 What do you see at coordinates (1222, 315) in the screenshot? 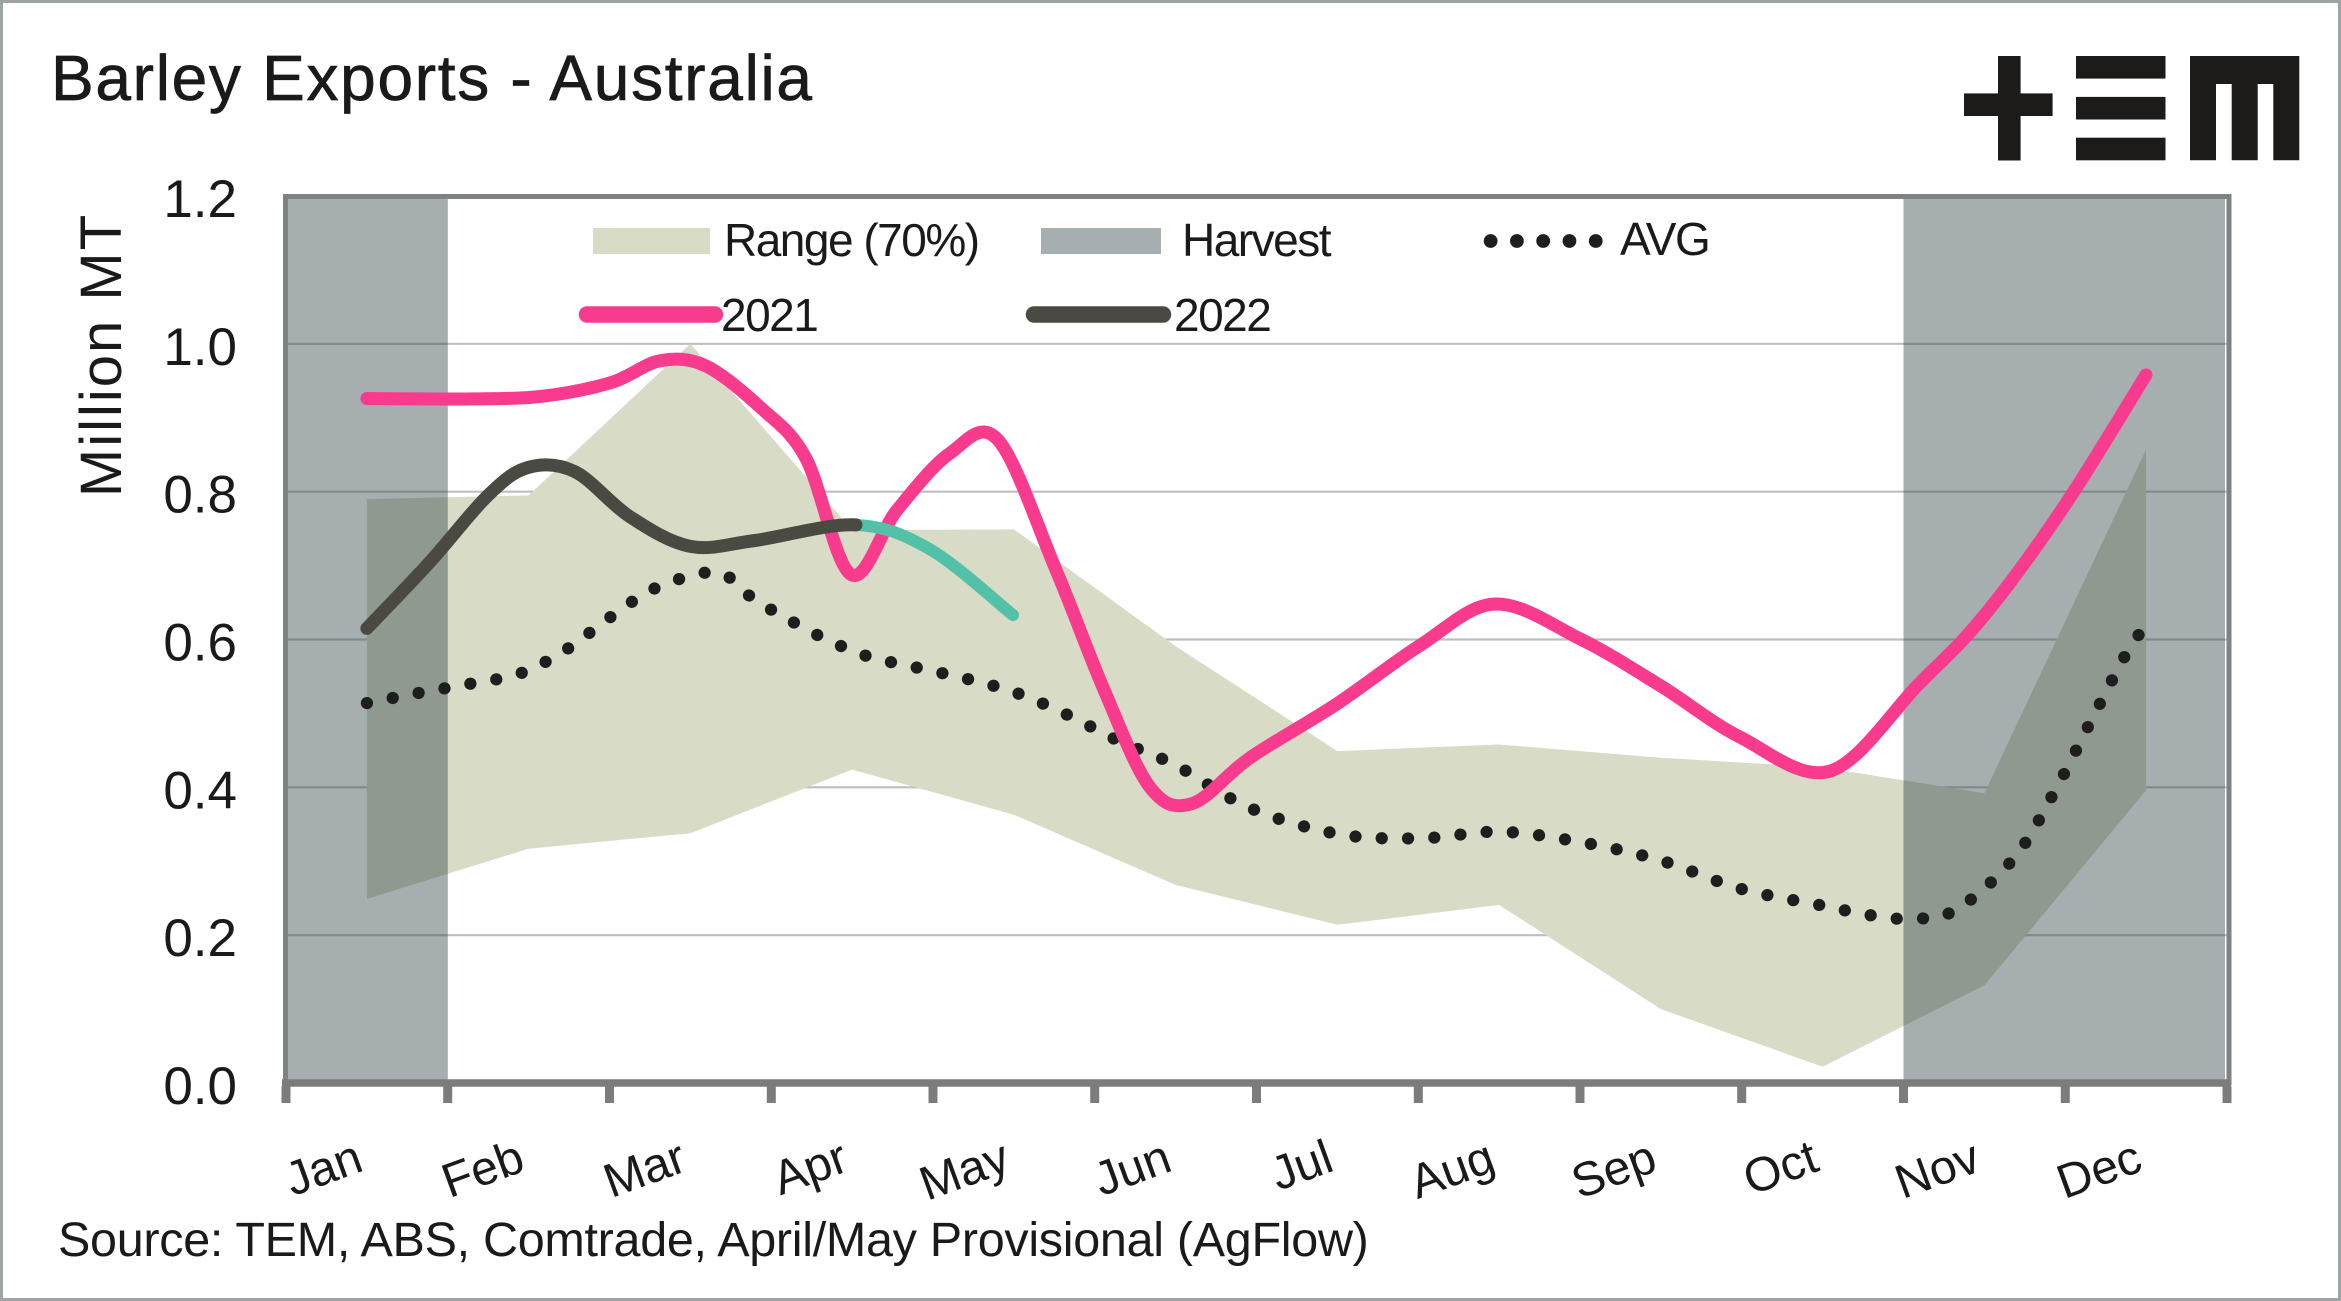
I see `svg-text: 2022` at bounding box center [1222, 315].